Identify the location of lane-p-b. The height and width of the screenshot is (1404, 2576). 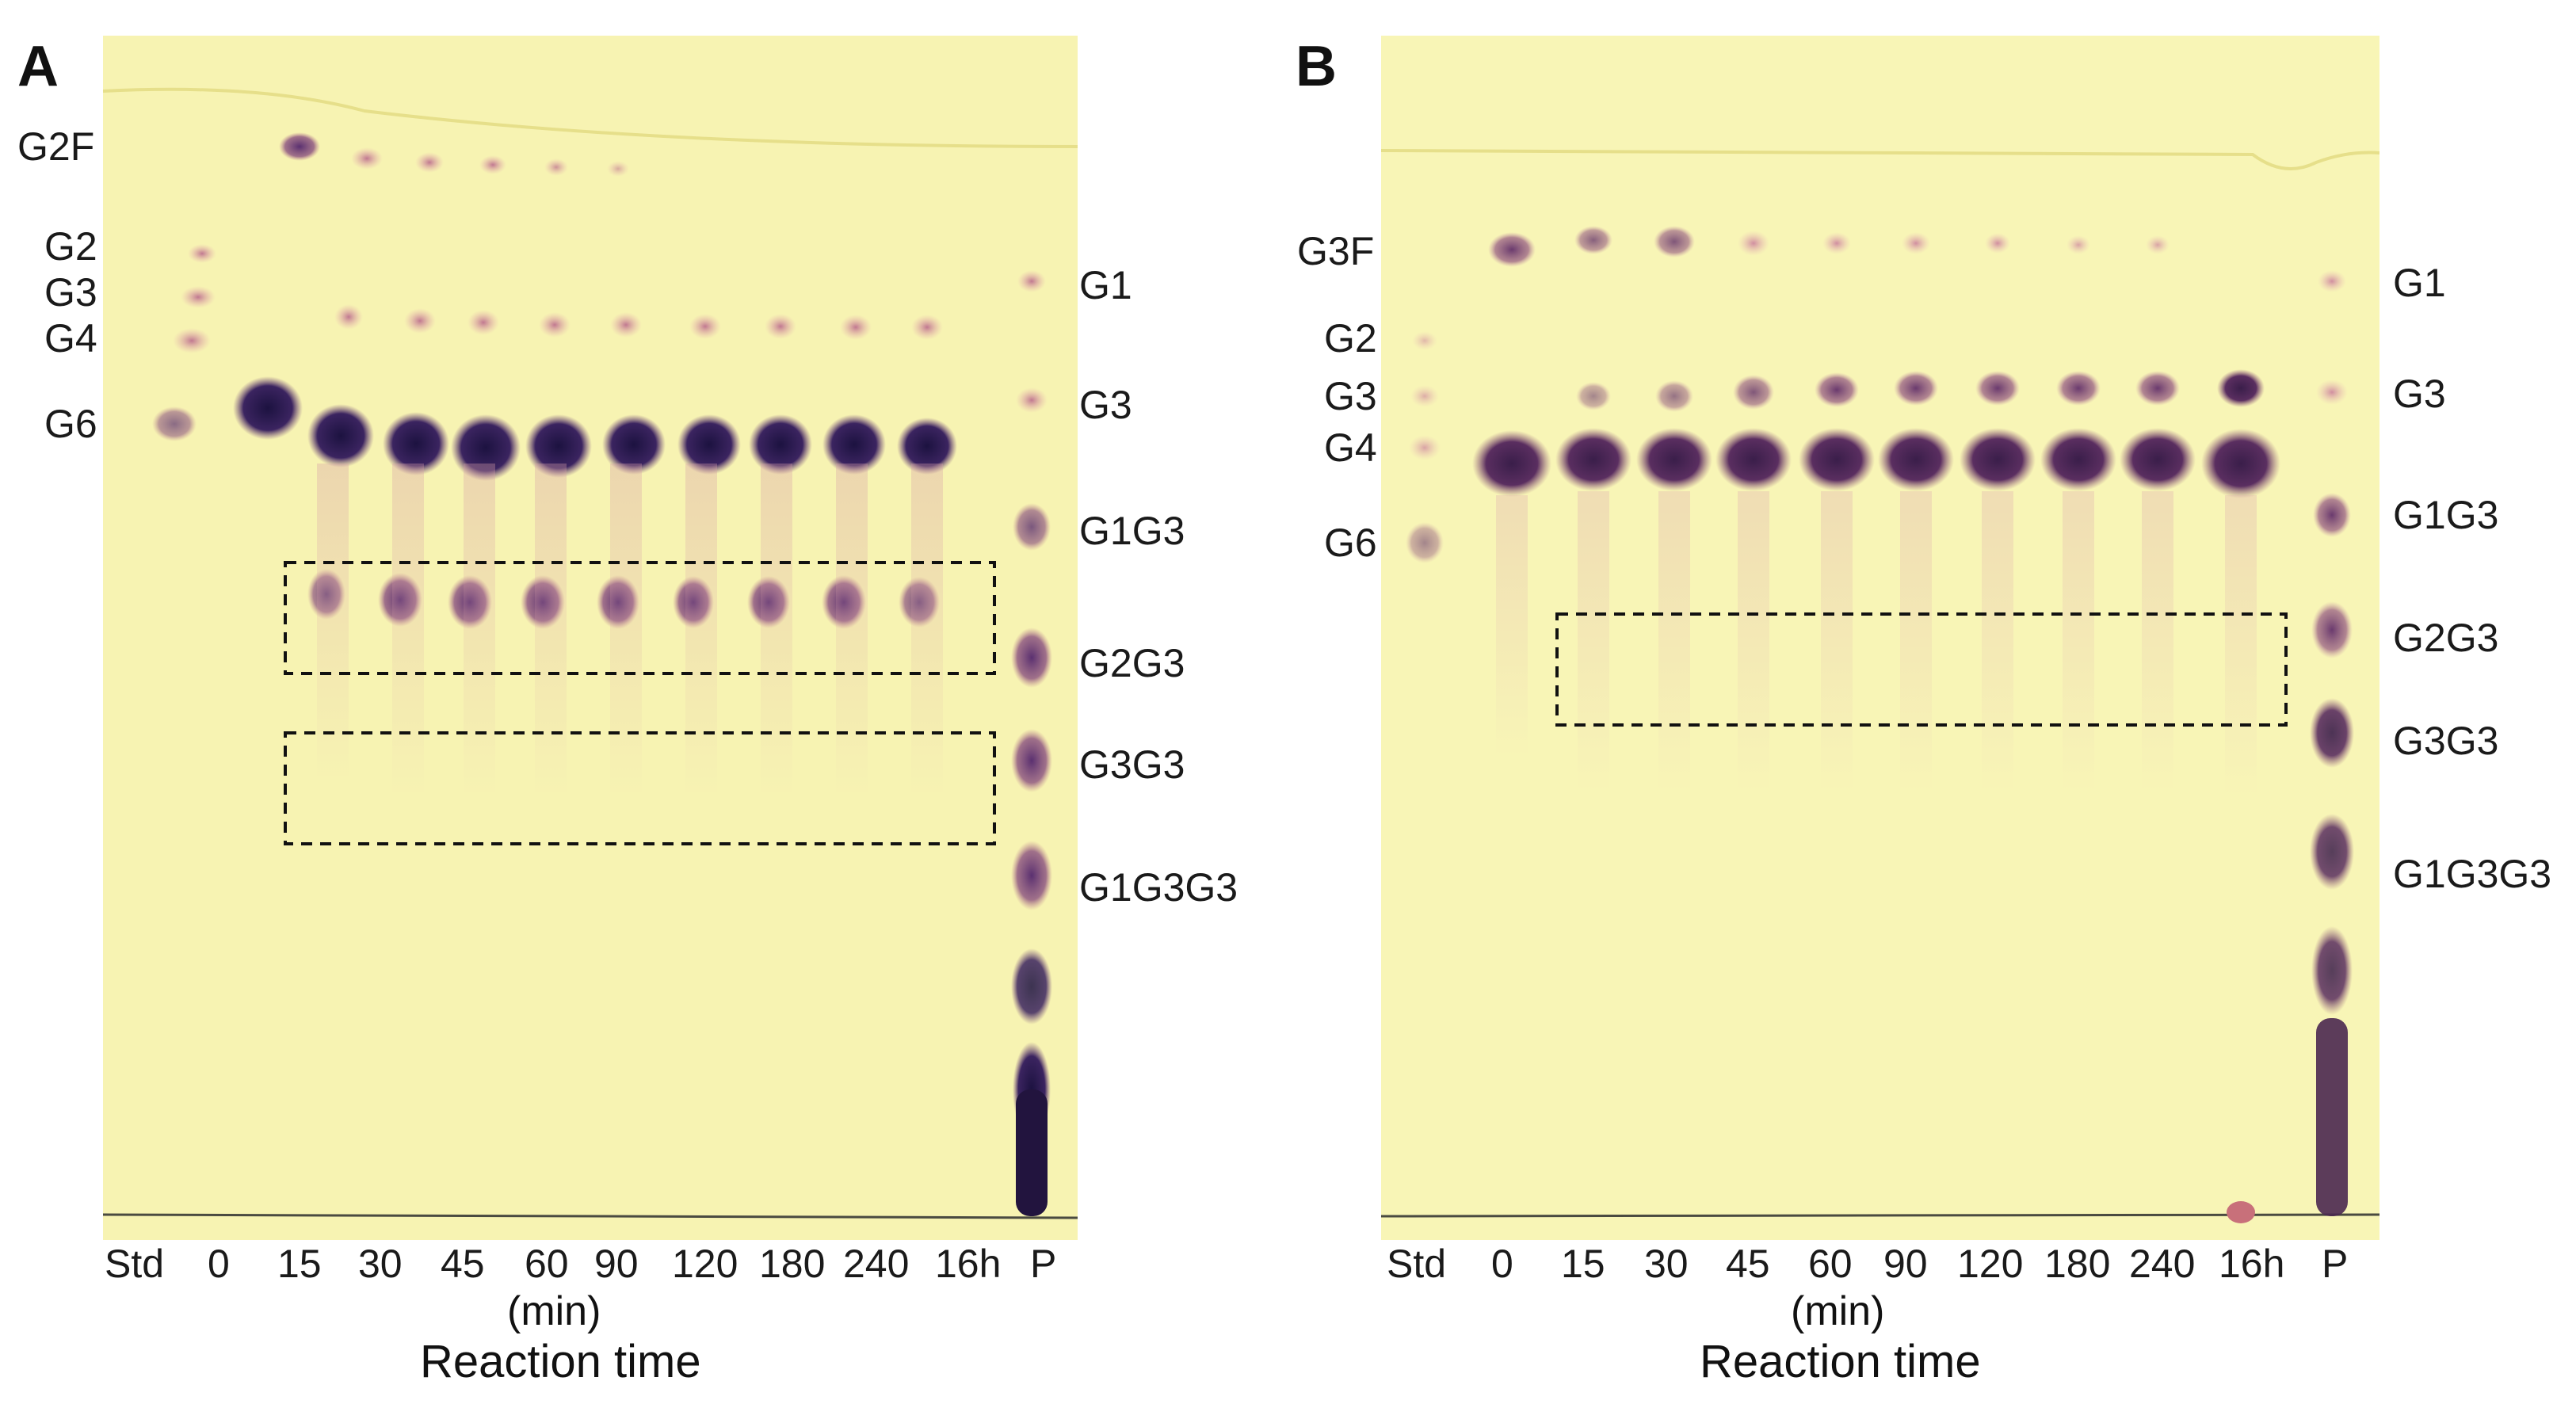
(2332, 743).